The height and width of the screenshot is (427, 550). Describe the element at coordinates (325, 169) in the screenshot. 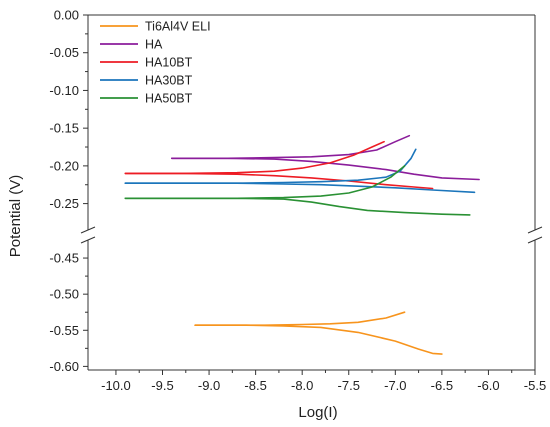

I see `series-line-ha-cathodic` at that location.